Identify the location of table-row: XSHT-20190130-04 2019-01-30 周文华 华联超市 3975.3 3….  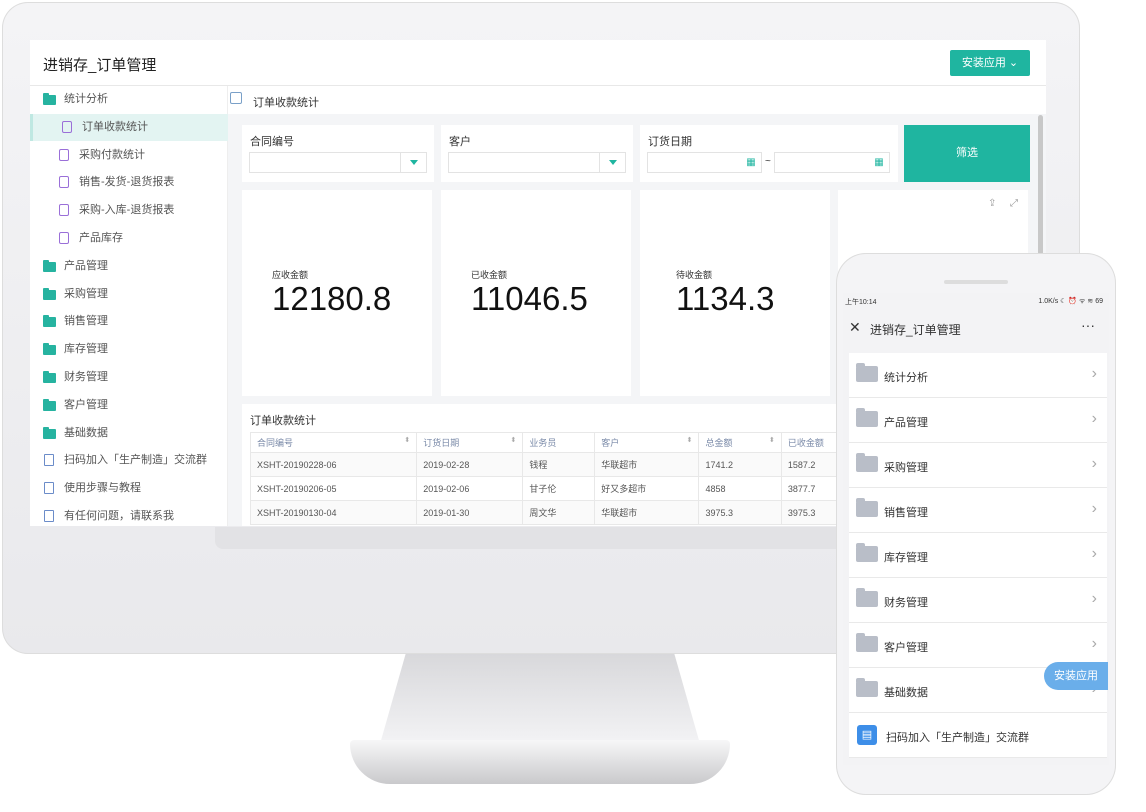
(560, 512).